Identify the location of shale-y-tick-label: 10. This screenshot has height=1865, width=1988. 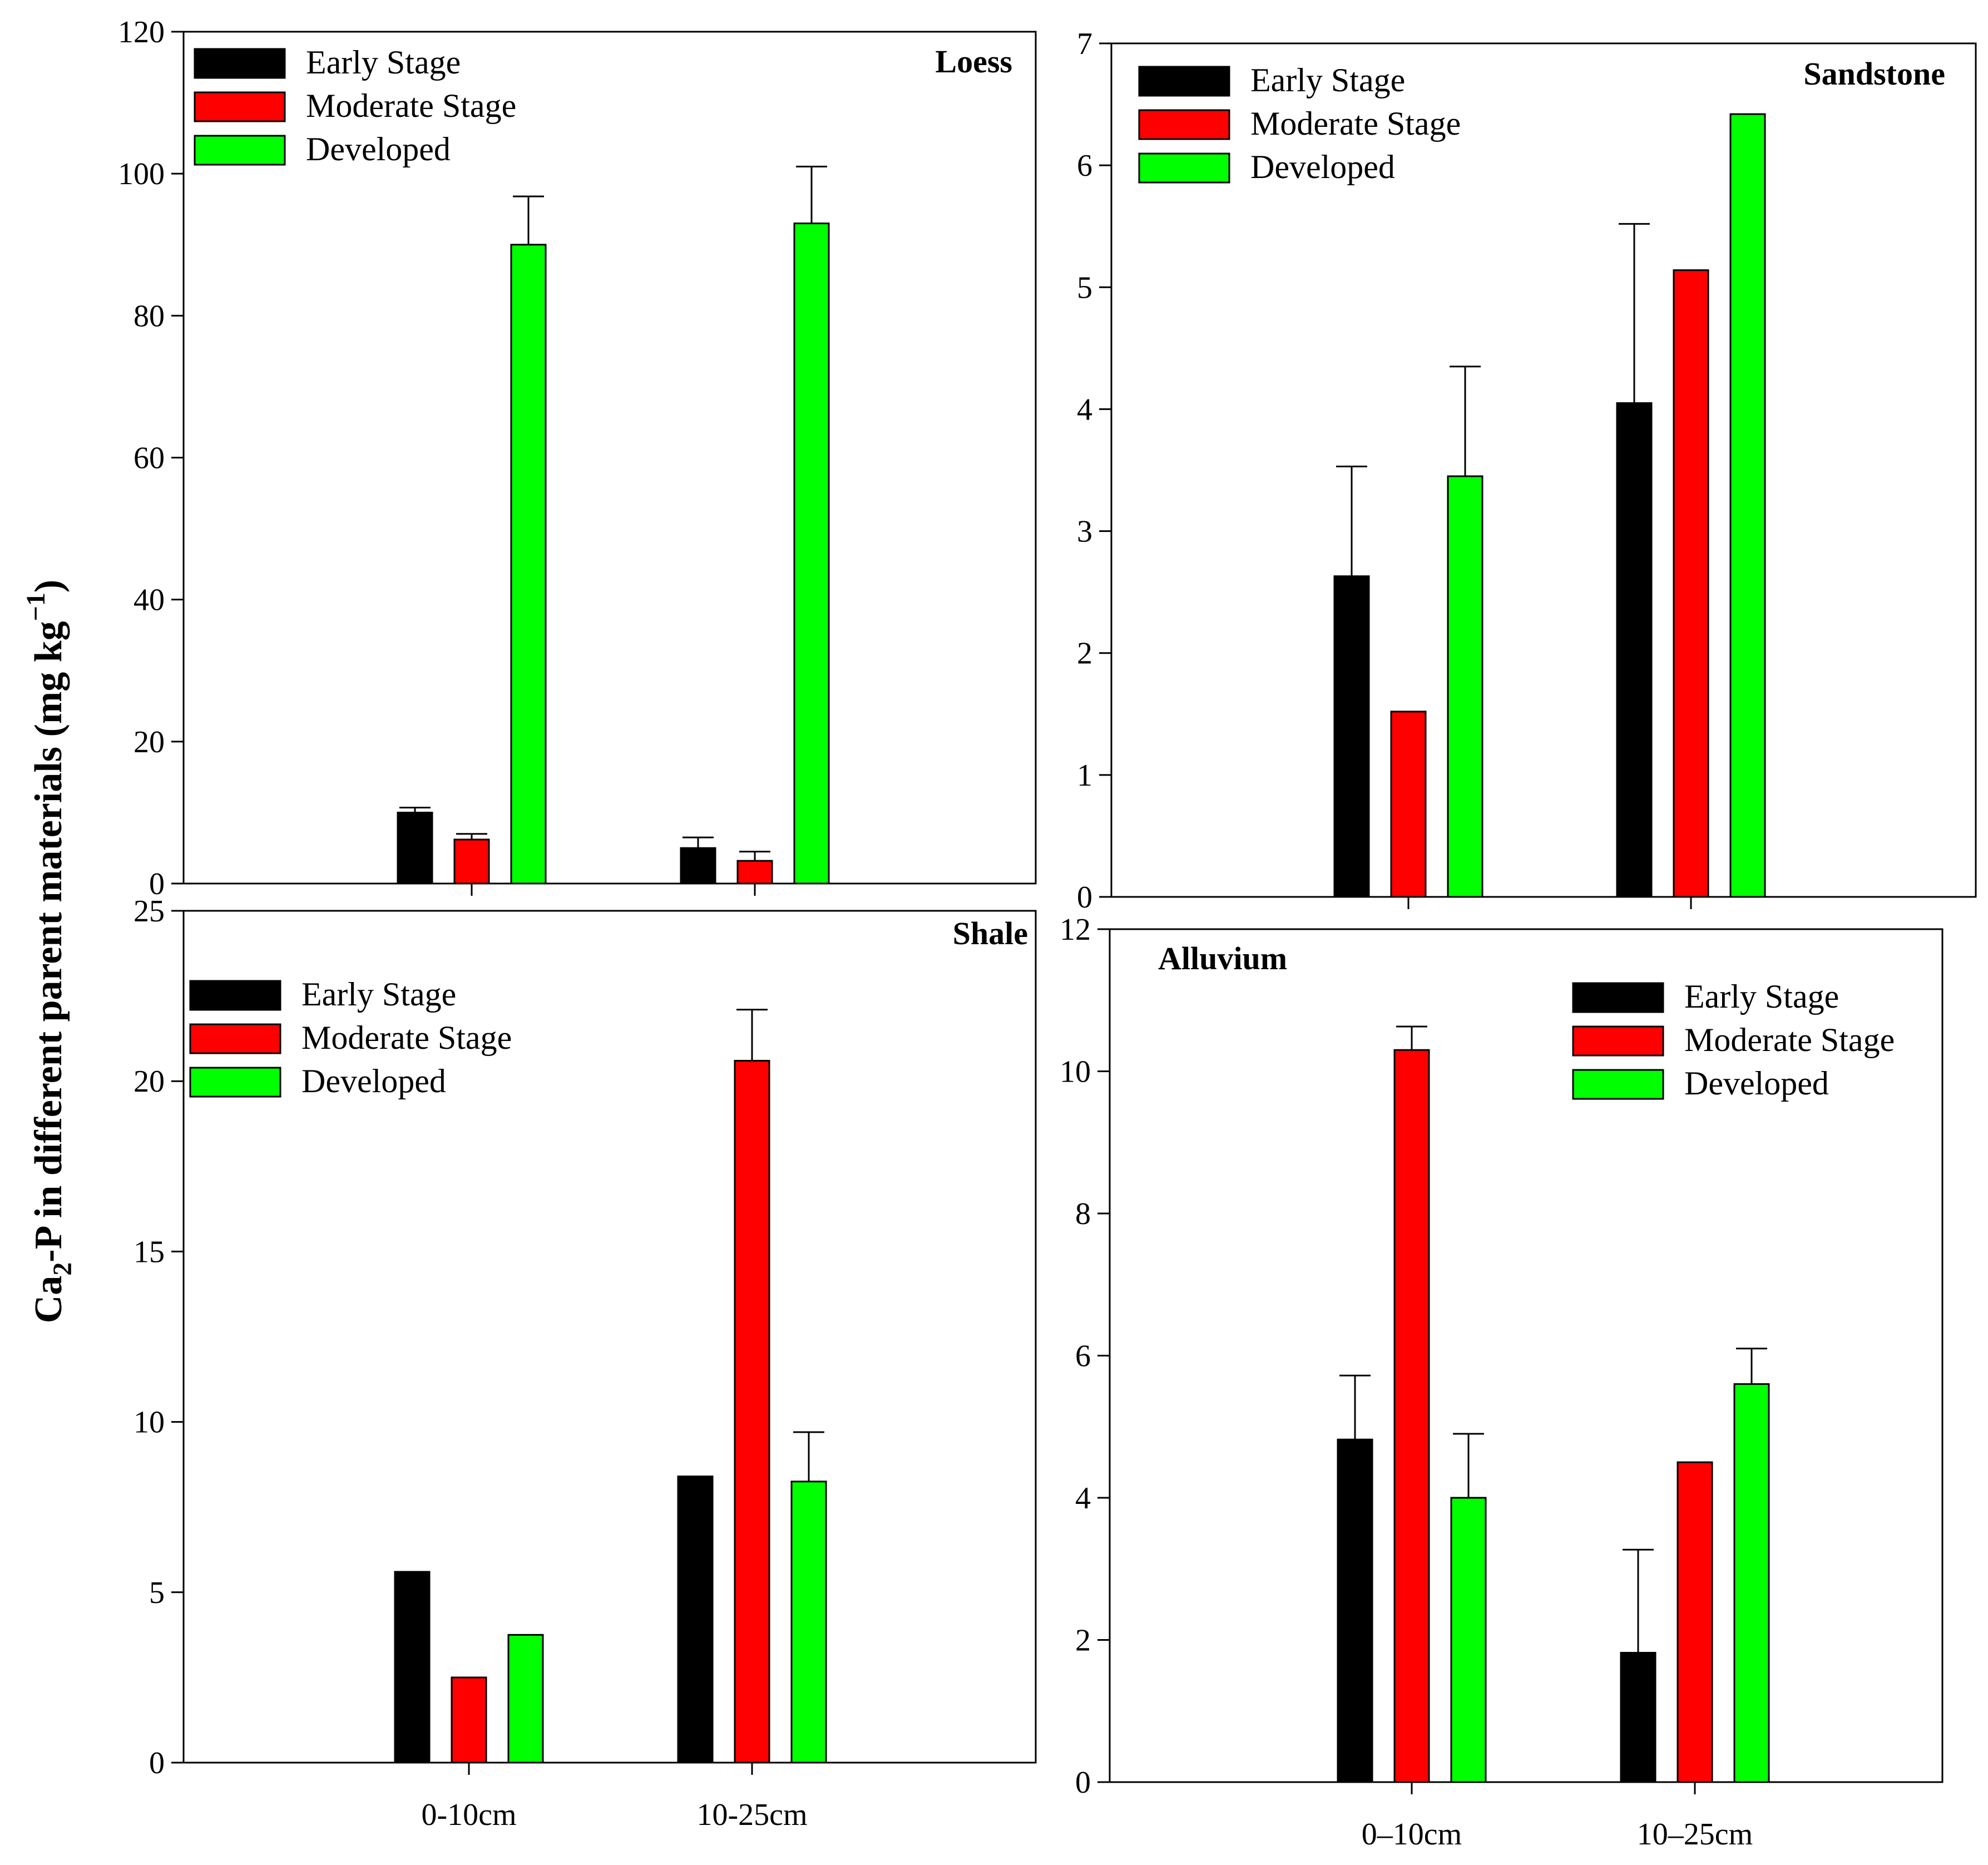
(149, 1422).